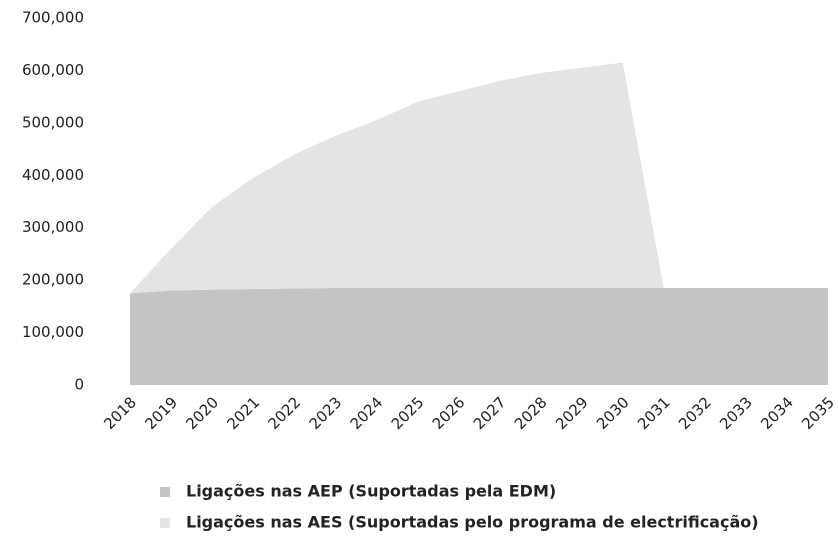 Image resolution: width=839 pixels, height=543 pixels. I want to click on x-tick-label: 2025, so click(408, 413).